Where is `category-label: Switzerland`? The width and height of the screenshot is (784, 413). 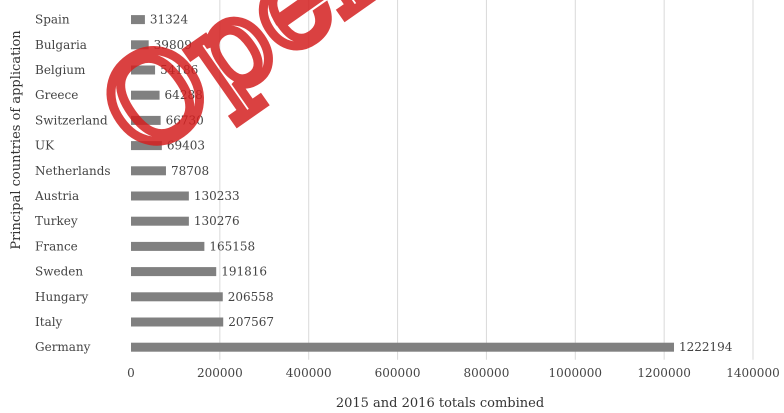
category-label: Switzerland is located at coordinates (71, 120).